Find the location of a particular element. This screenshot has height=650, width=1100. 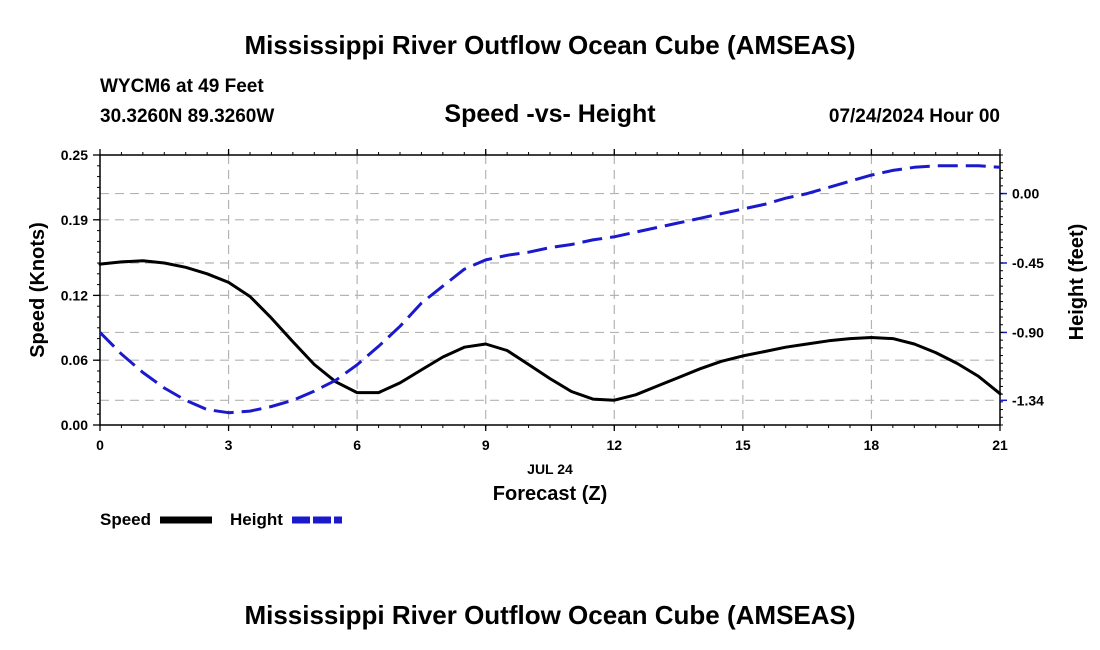

coordinates-label: 30.3260N 89.3260W is located at coordinates (187, 116).